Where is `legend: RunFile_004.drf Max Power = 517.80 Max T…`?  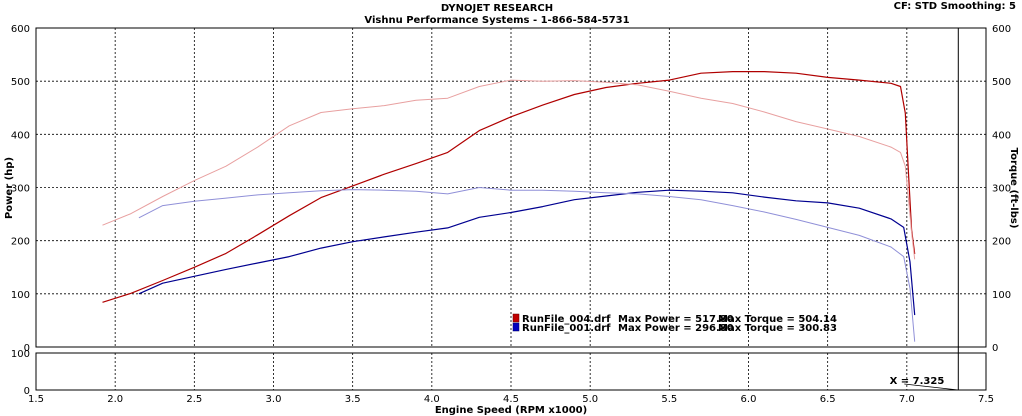
legend: RunFile_004.drf Max Power = 517.80 Max T… is located at coordinates (674, 323).